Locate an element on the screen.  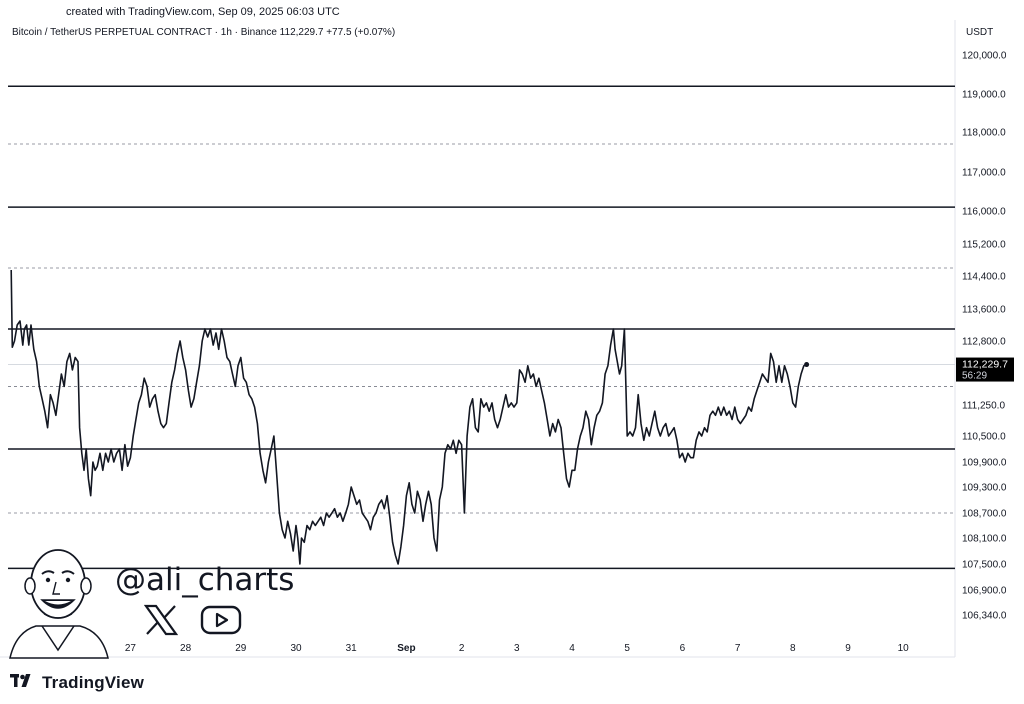
y-tick-label: 117,000.0 is located at coordinates (984, 173).